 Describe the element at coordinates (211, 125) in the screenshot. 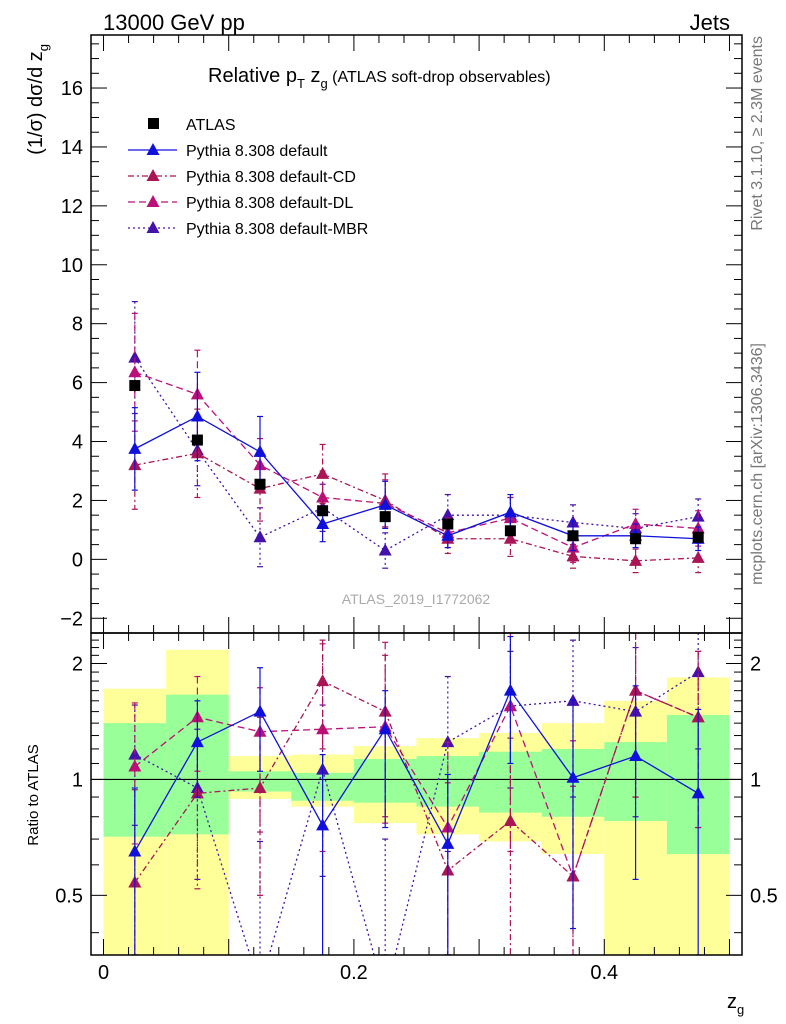

I see `legend-label-data: ATLAS` at that location.